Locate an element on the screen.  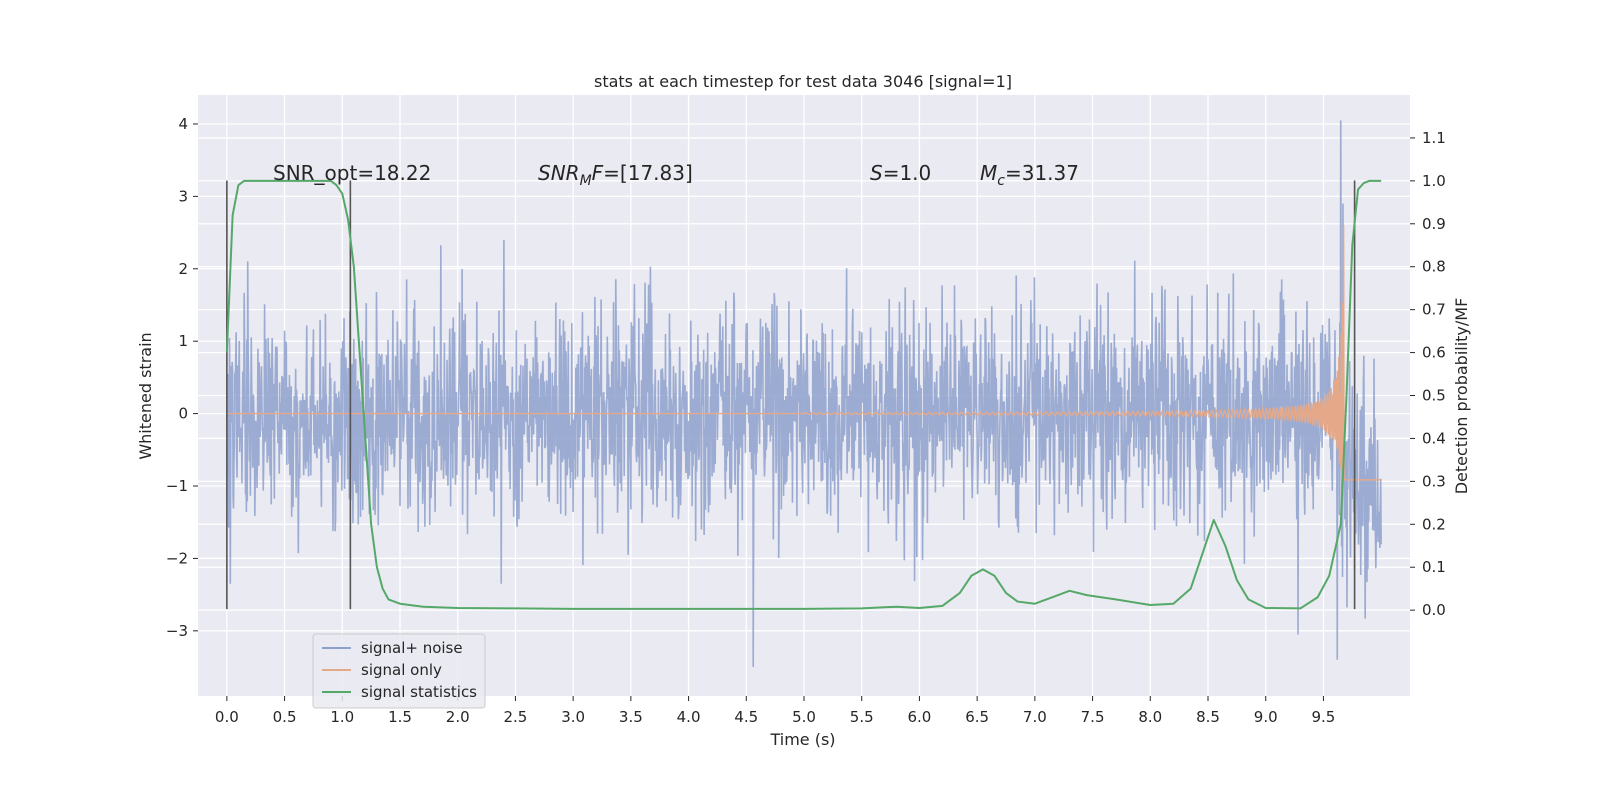
y2-axis-label: Detection probability/MF is located at coordinates (1461, 396).